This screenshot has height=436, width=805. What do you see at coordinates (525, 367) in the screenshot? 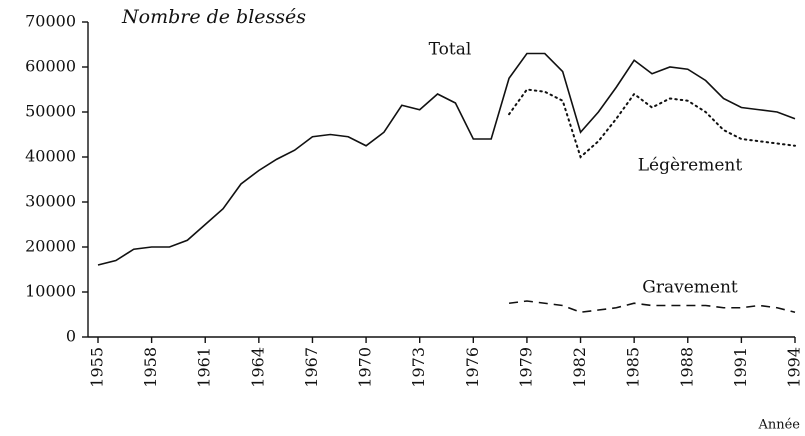
I see `x-tick-label: 1979` at bounding box center [525, 367].